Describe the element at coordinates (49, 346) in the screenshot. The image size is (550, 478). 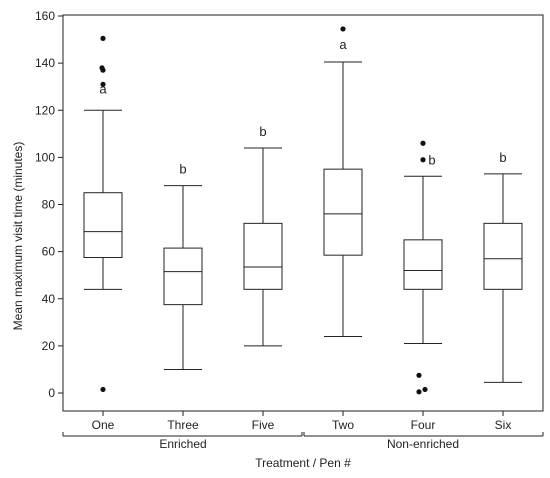
I see `y-tick-label: 20` at that location.